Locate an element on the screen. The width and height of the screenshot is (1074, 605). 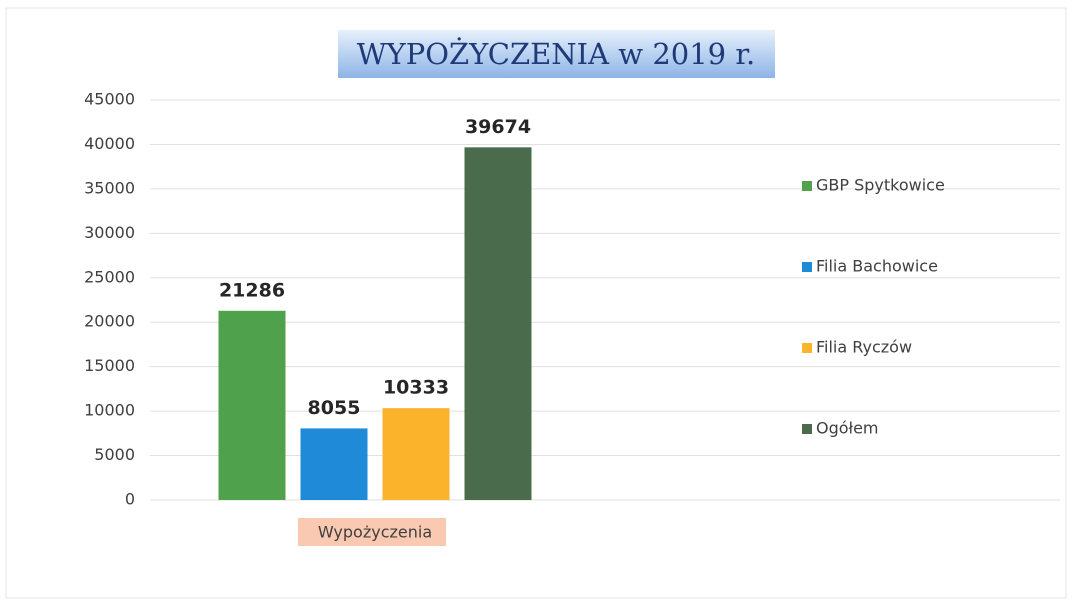
y-tick-label: 15000 is located at coordinates (109, 365).